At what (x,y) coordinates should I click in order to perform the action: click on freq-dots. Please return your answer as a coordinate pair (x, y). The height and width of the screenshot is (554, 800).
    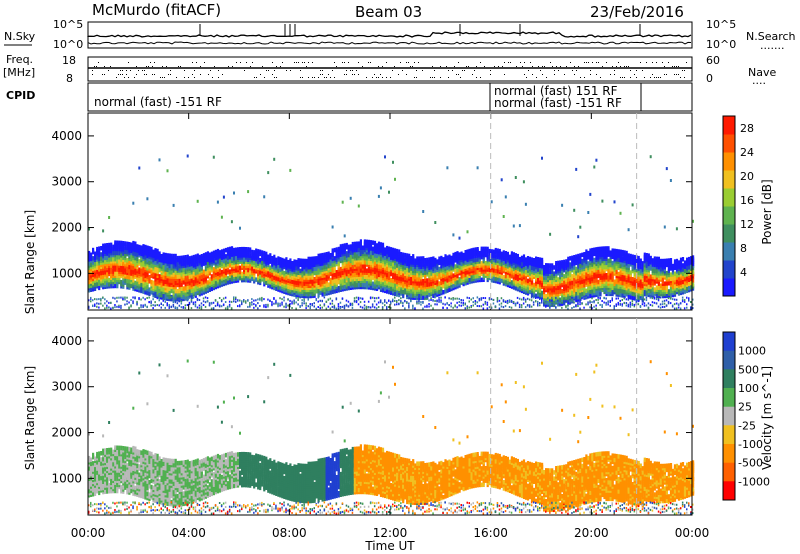
    Looking at the image, I should click on (390, 70).